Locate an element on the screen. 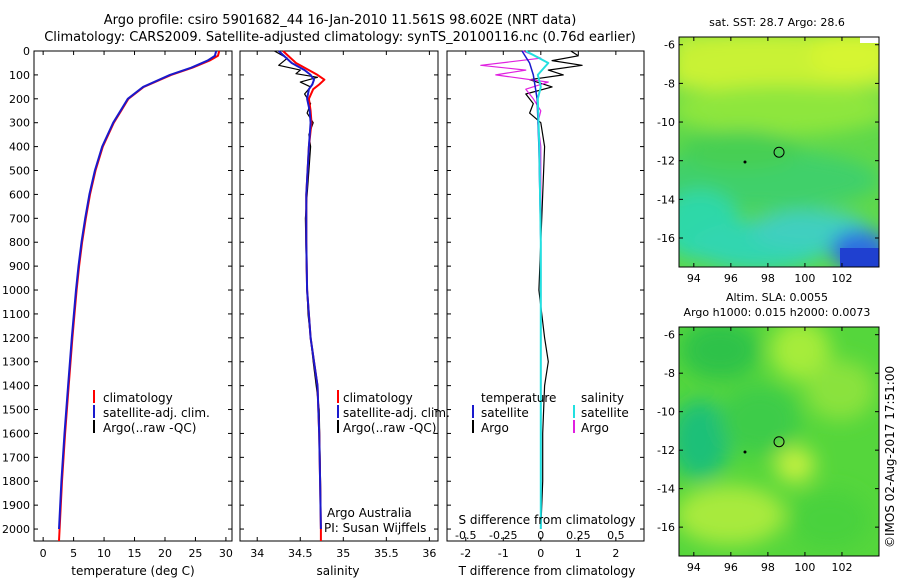  s-diff-tick-label: 0.25 is located at coordinates (578, 535).